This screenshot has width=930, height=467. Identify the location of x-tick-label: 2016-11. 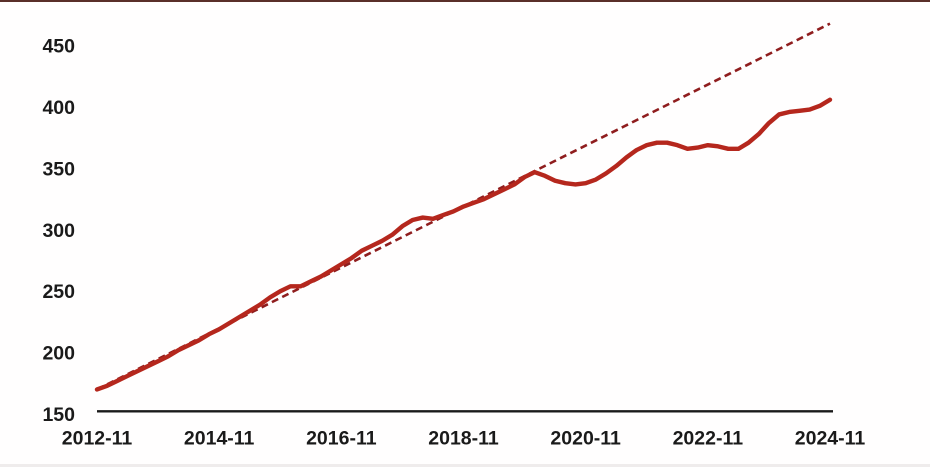
(341, 439).